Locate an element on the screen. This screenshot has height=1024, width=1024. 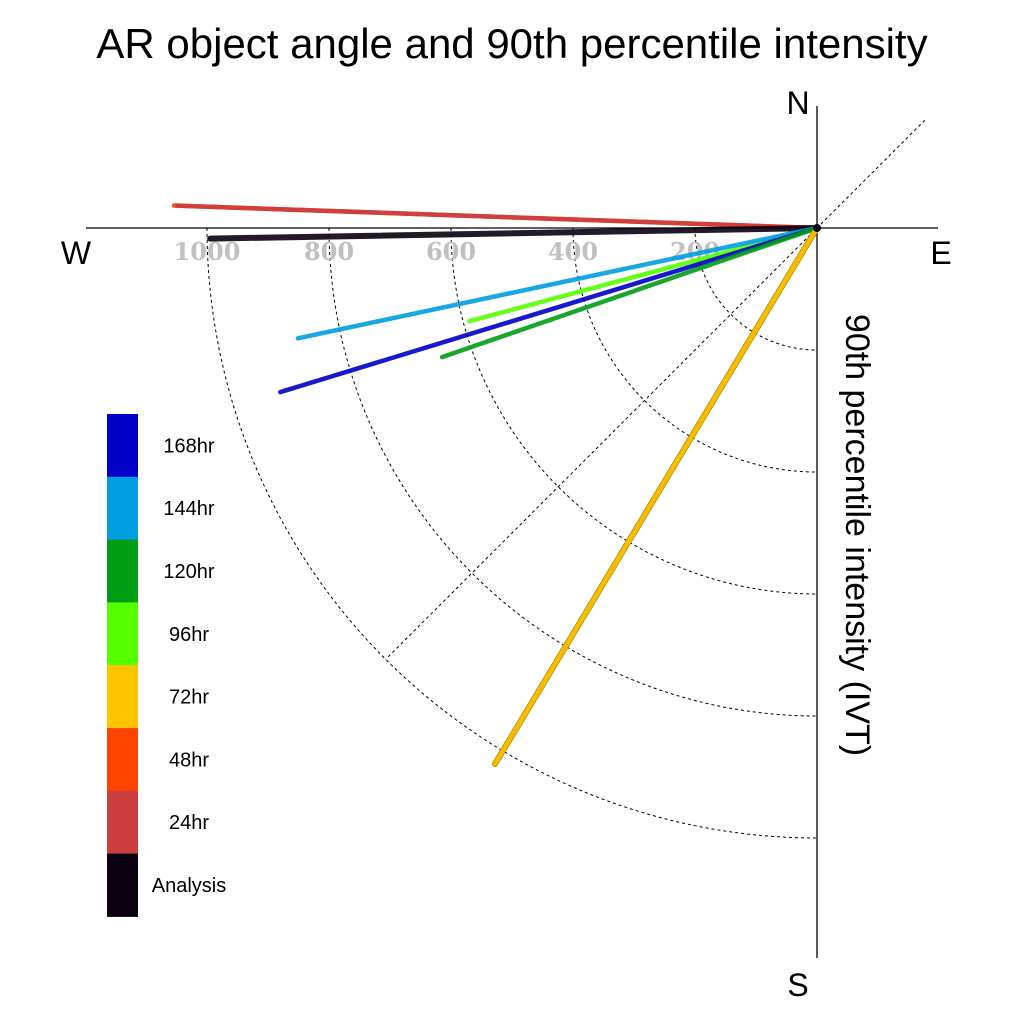
compass-south-label: S is located at coordinates (797, 985).